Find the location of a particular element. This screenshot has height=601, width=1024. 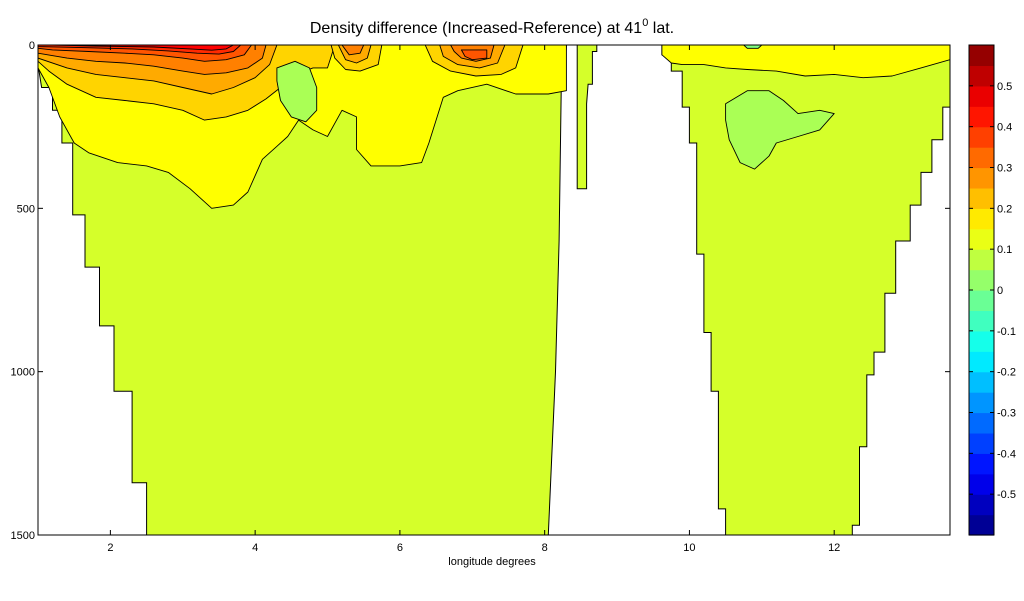

x-tick-label: 8 is located at coordinates (545, 548).